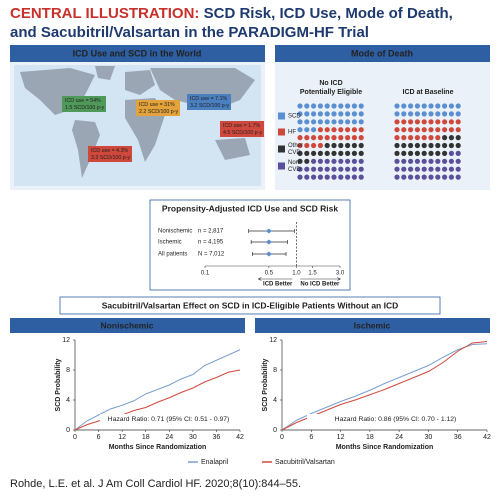 This screenshot has width=500, height=500. What do you see at coordinates (269, 274) in the screenshot?
I see `x-tick-label: 0.5` at bounding box center [269, 274].